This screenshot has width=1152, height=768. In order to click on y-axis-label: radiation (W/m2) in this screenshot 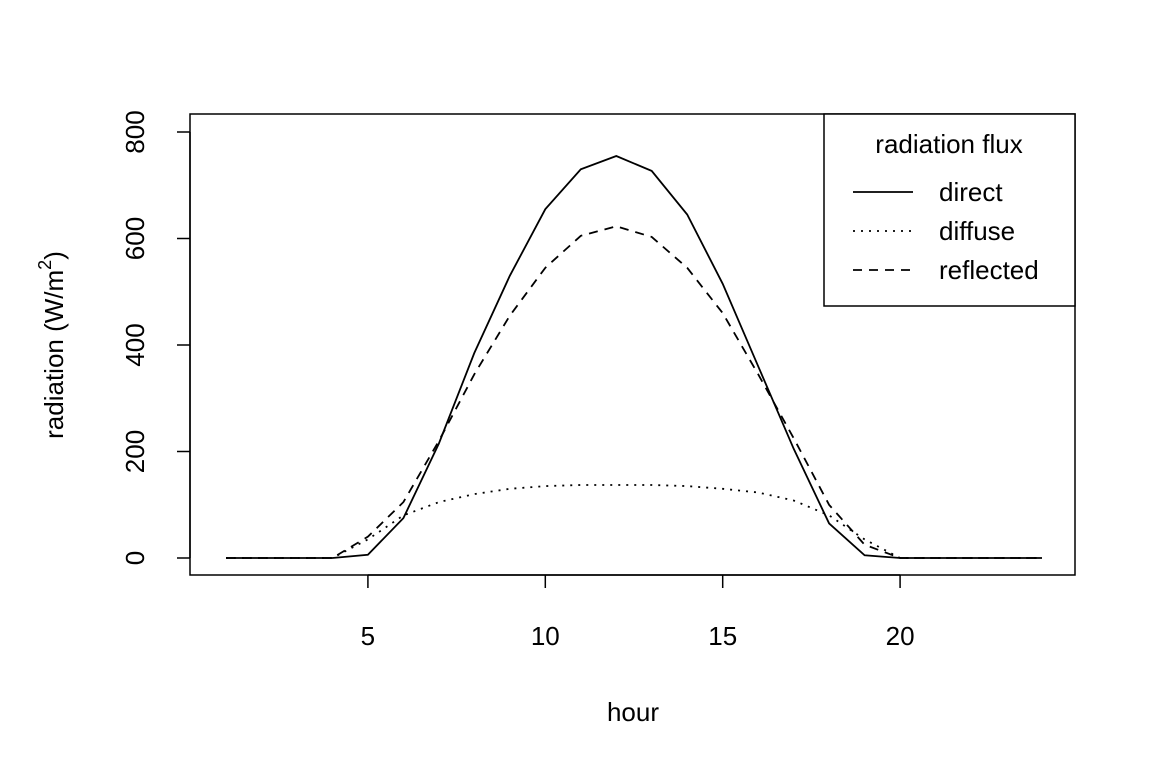, I will do `click(52, 345)`.